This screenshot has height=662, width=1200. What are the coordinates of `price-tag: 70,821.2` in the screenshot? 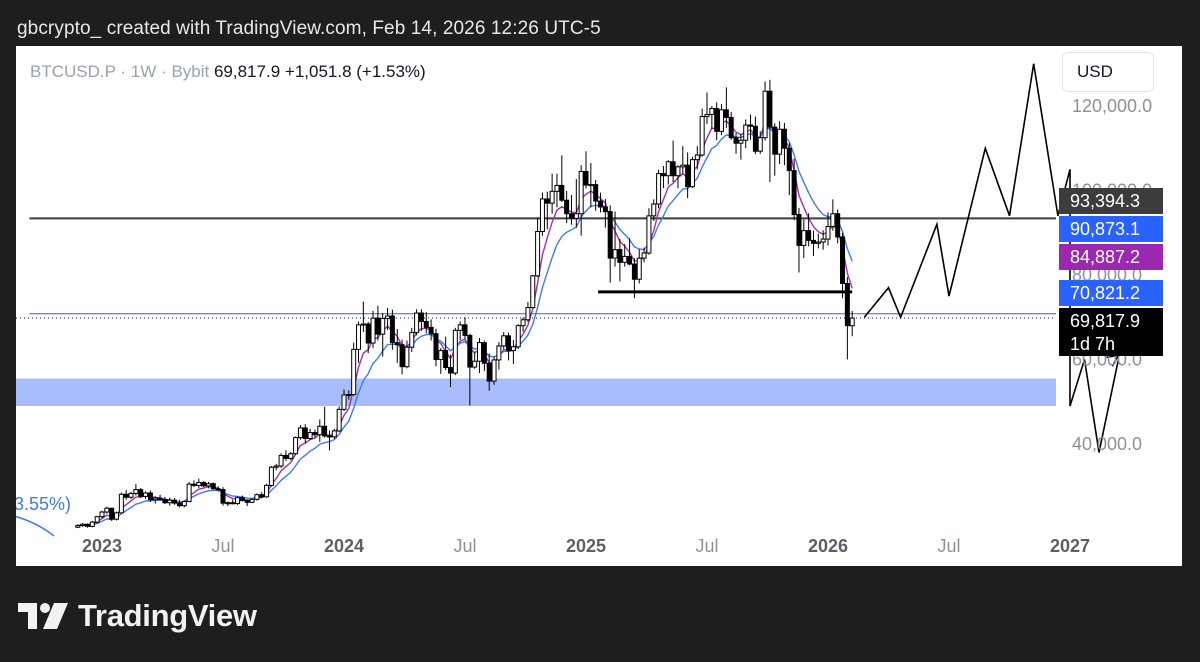 It's located at (1111, 293).